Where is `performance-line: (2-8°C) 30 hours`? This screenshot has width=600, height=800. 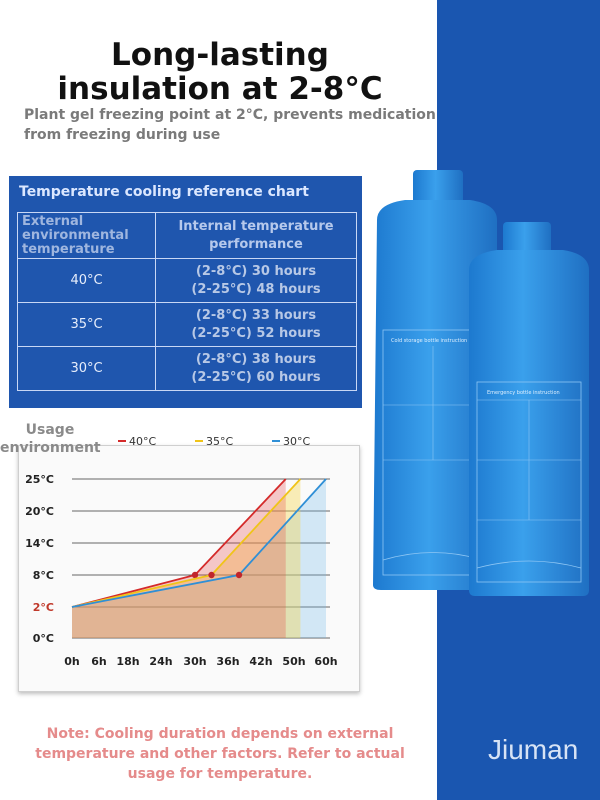 performance-line: (2-8°C) 30 hours is located at coordinates (256, 271).